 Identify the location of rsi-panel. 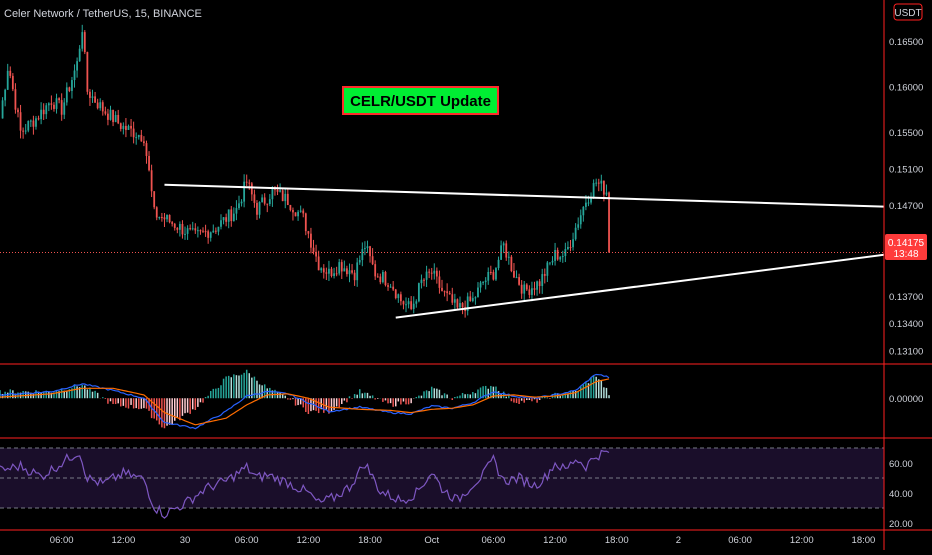
(442, 483).